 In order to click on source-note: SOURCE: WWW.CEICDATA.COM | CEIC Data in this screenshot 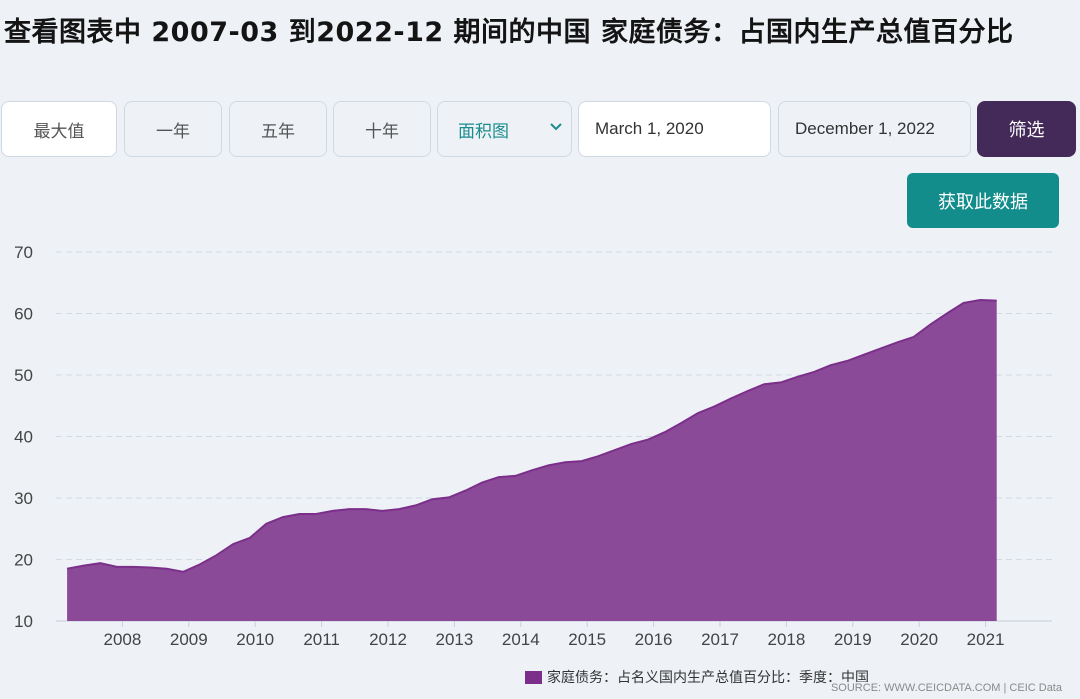, I will do `click(945, 688)`.